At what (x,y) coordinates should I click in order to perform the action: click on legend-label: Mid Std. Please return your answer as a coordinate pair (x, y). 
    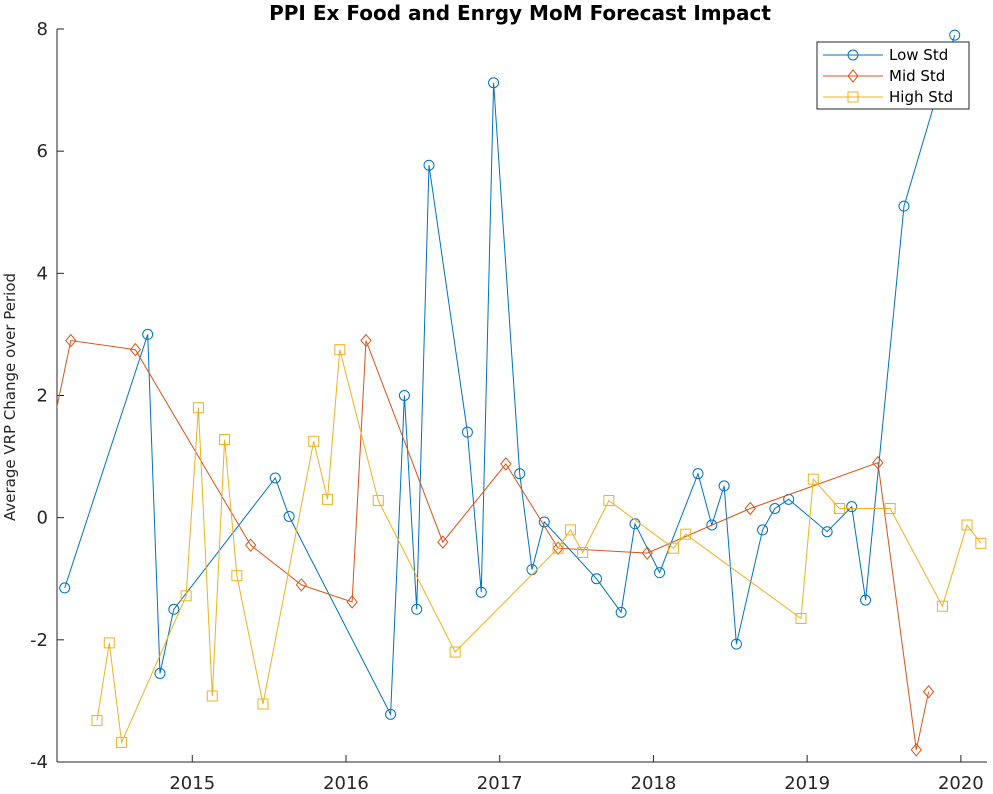
    Looking at the image, I should click on (917, 76).